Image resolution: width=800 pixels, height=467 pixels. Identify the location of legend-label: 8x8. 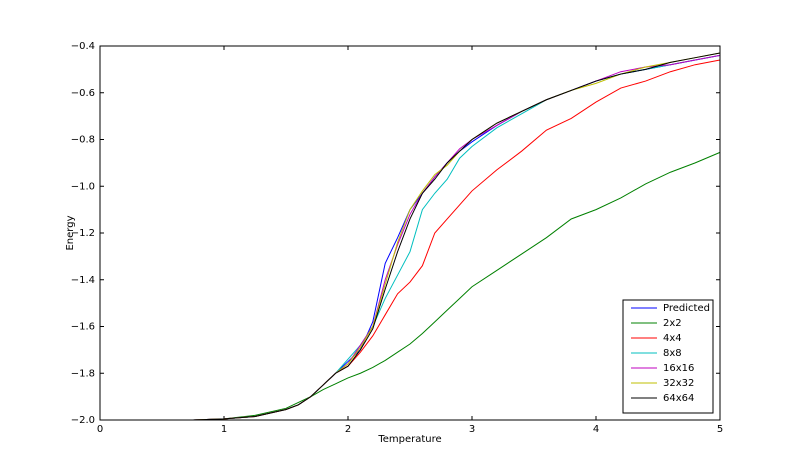
(672, 353).